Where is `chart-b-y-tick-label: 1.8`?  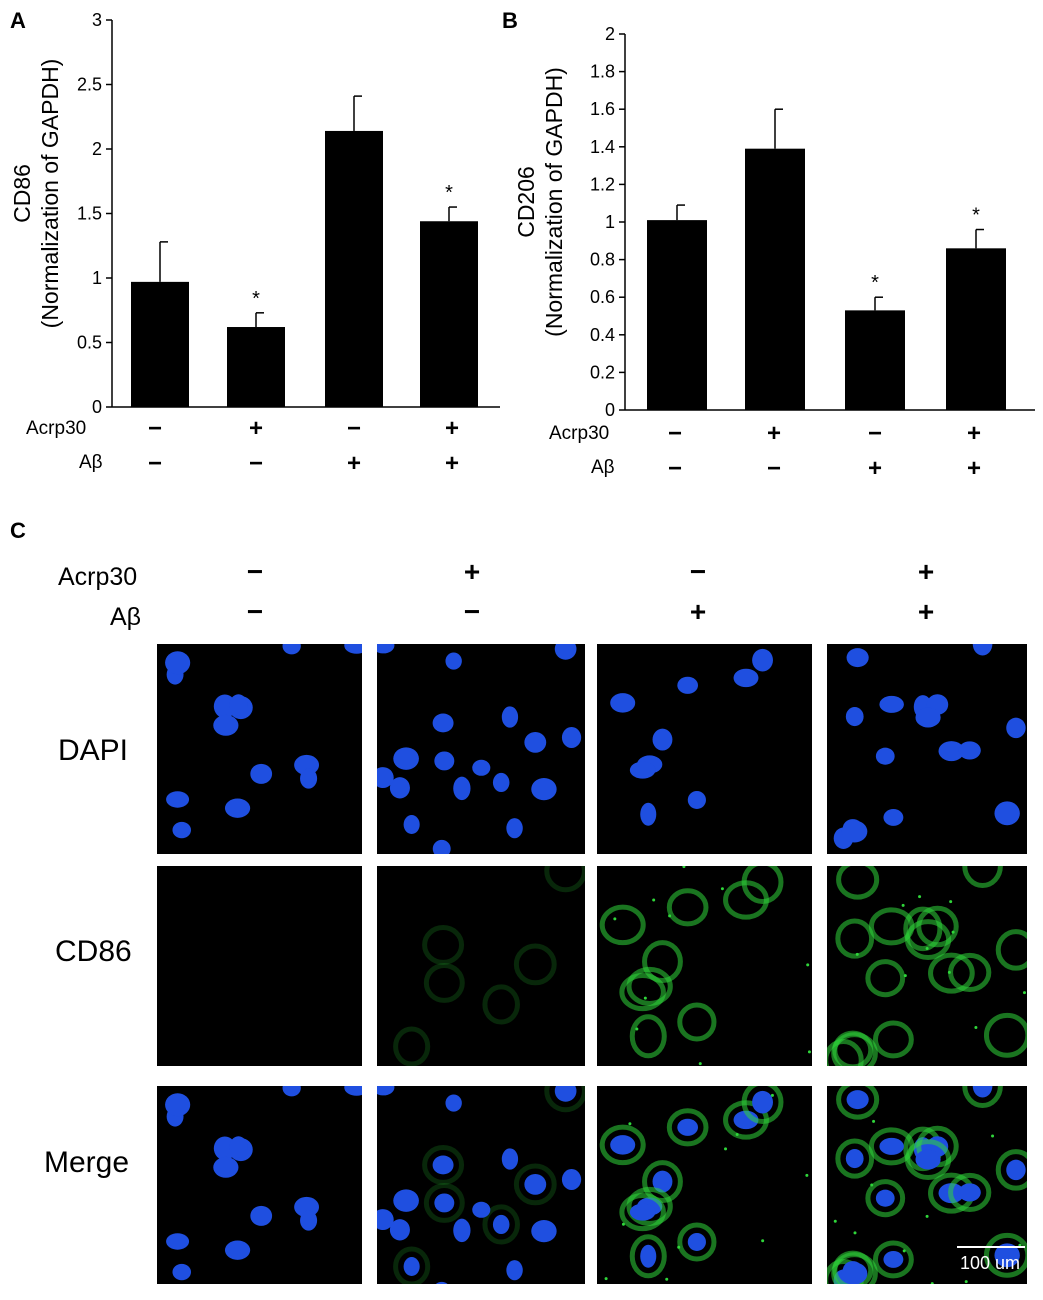 chart-b-y-tick-label: 1.8 is located at coordinates (602, 72).